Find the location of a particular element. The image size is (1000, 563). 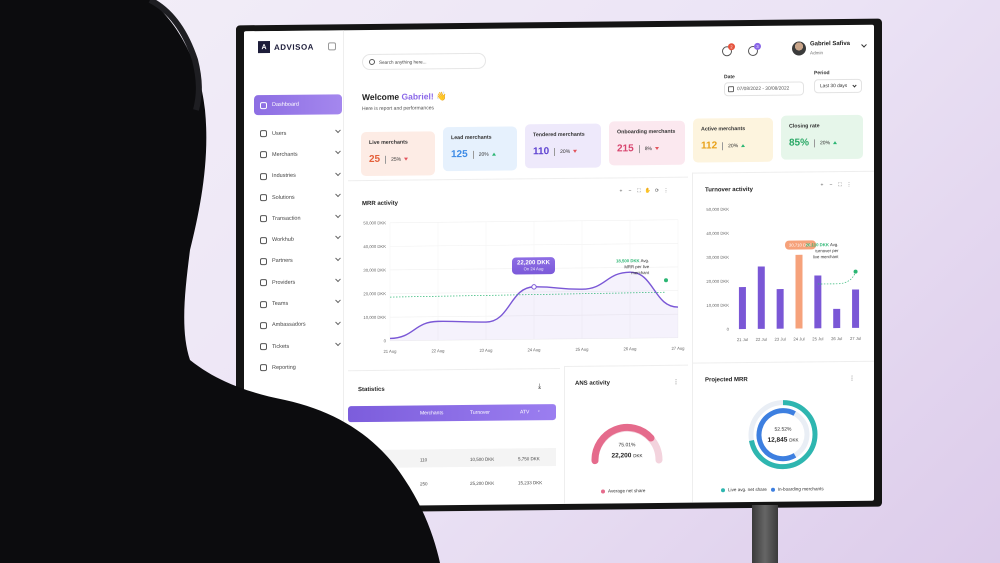

sidebar-item-label: Teams is located at coordinates (280, 304).